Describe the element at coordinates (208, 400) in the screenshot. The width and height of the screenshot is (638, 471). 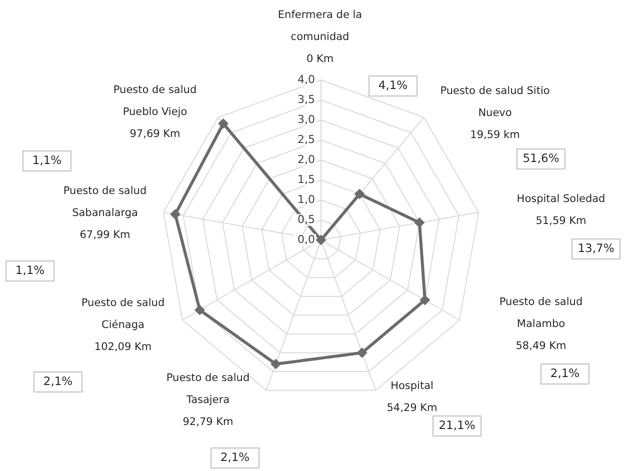
I see `spoke-label: Puesto de salud Tasajera 92,79 Km` at that location.